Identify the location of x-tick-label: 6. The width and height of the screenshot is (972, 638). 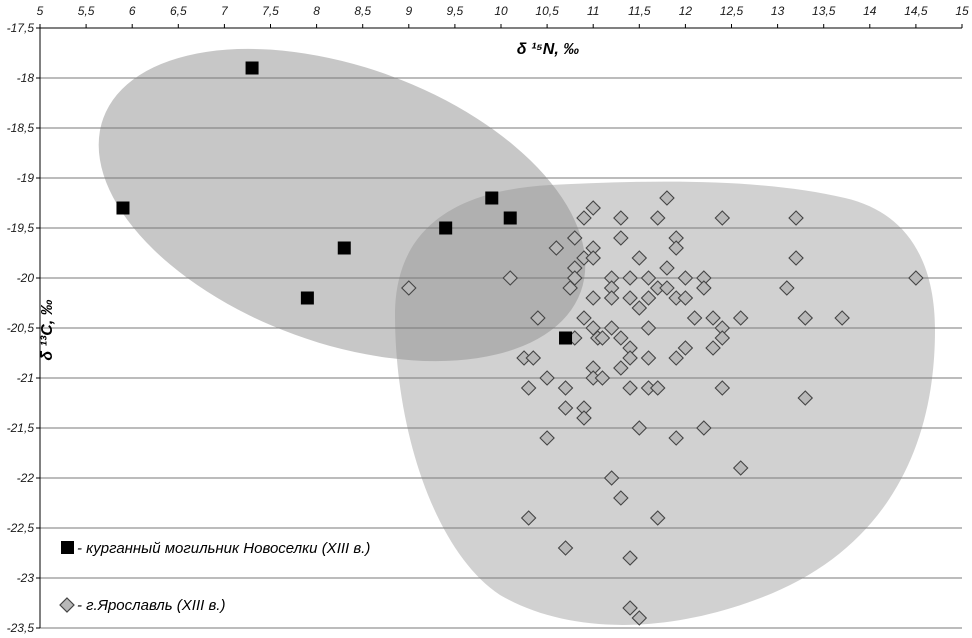
(132, 11).